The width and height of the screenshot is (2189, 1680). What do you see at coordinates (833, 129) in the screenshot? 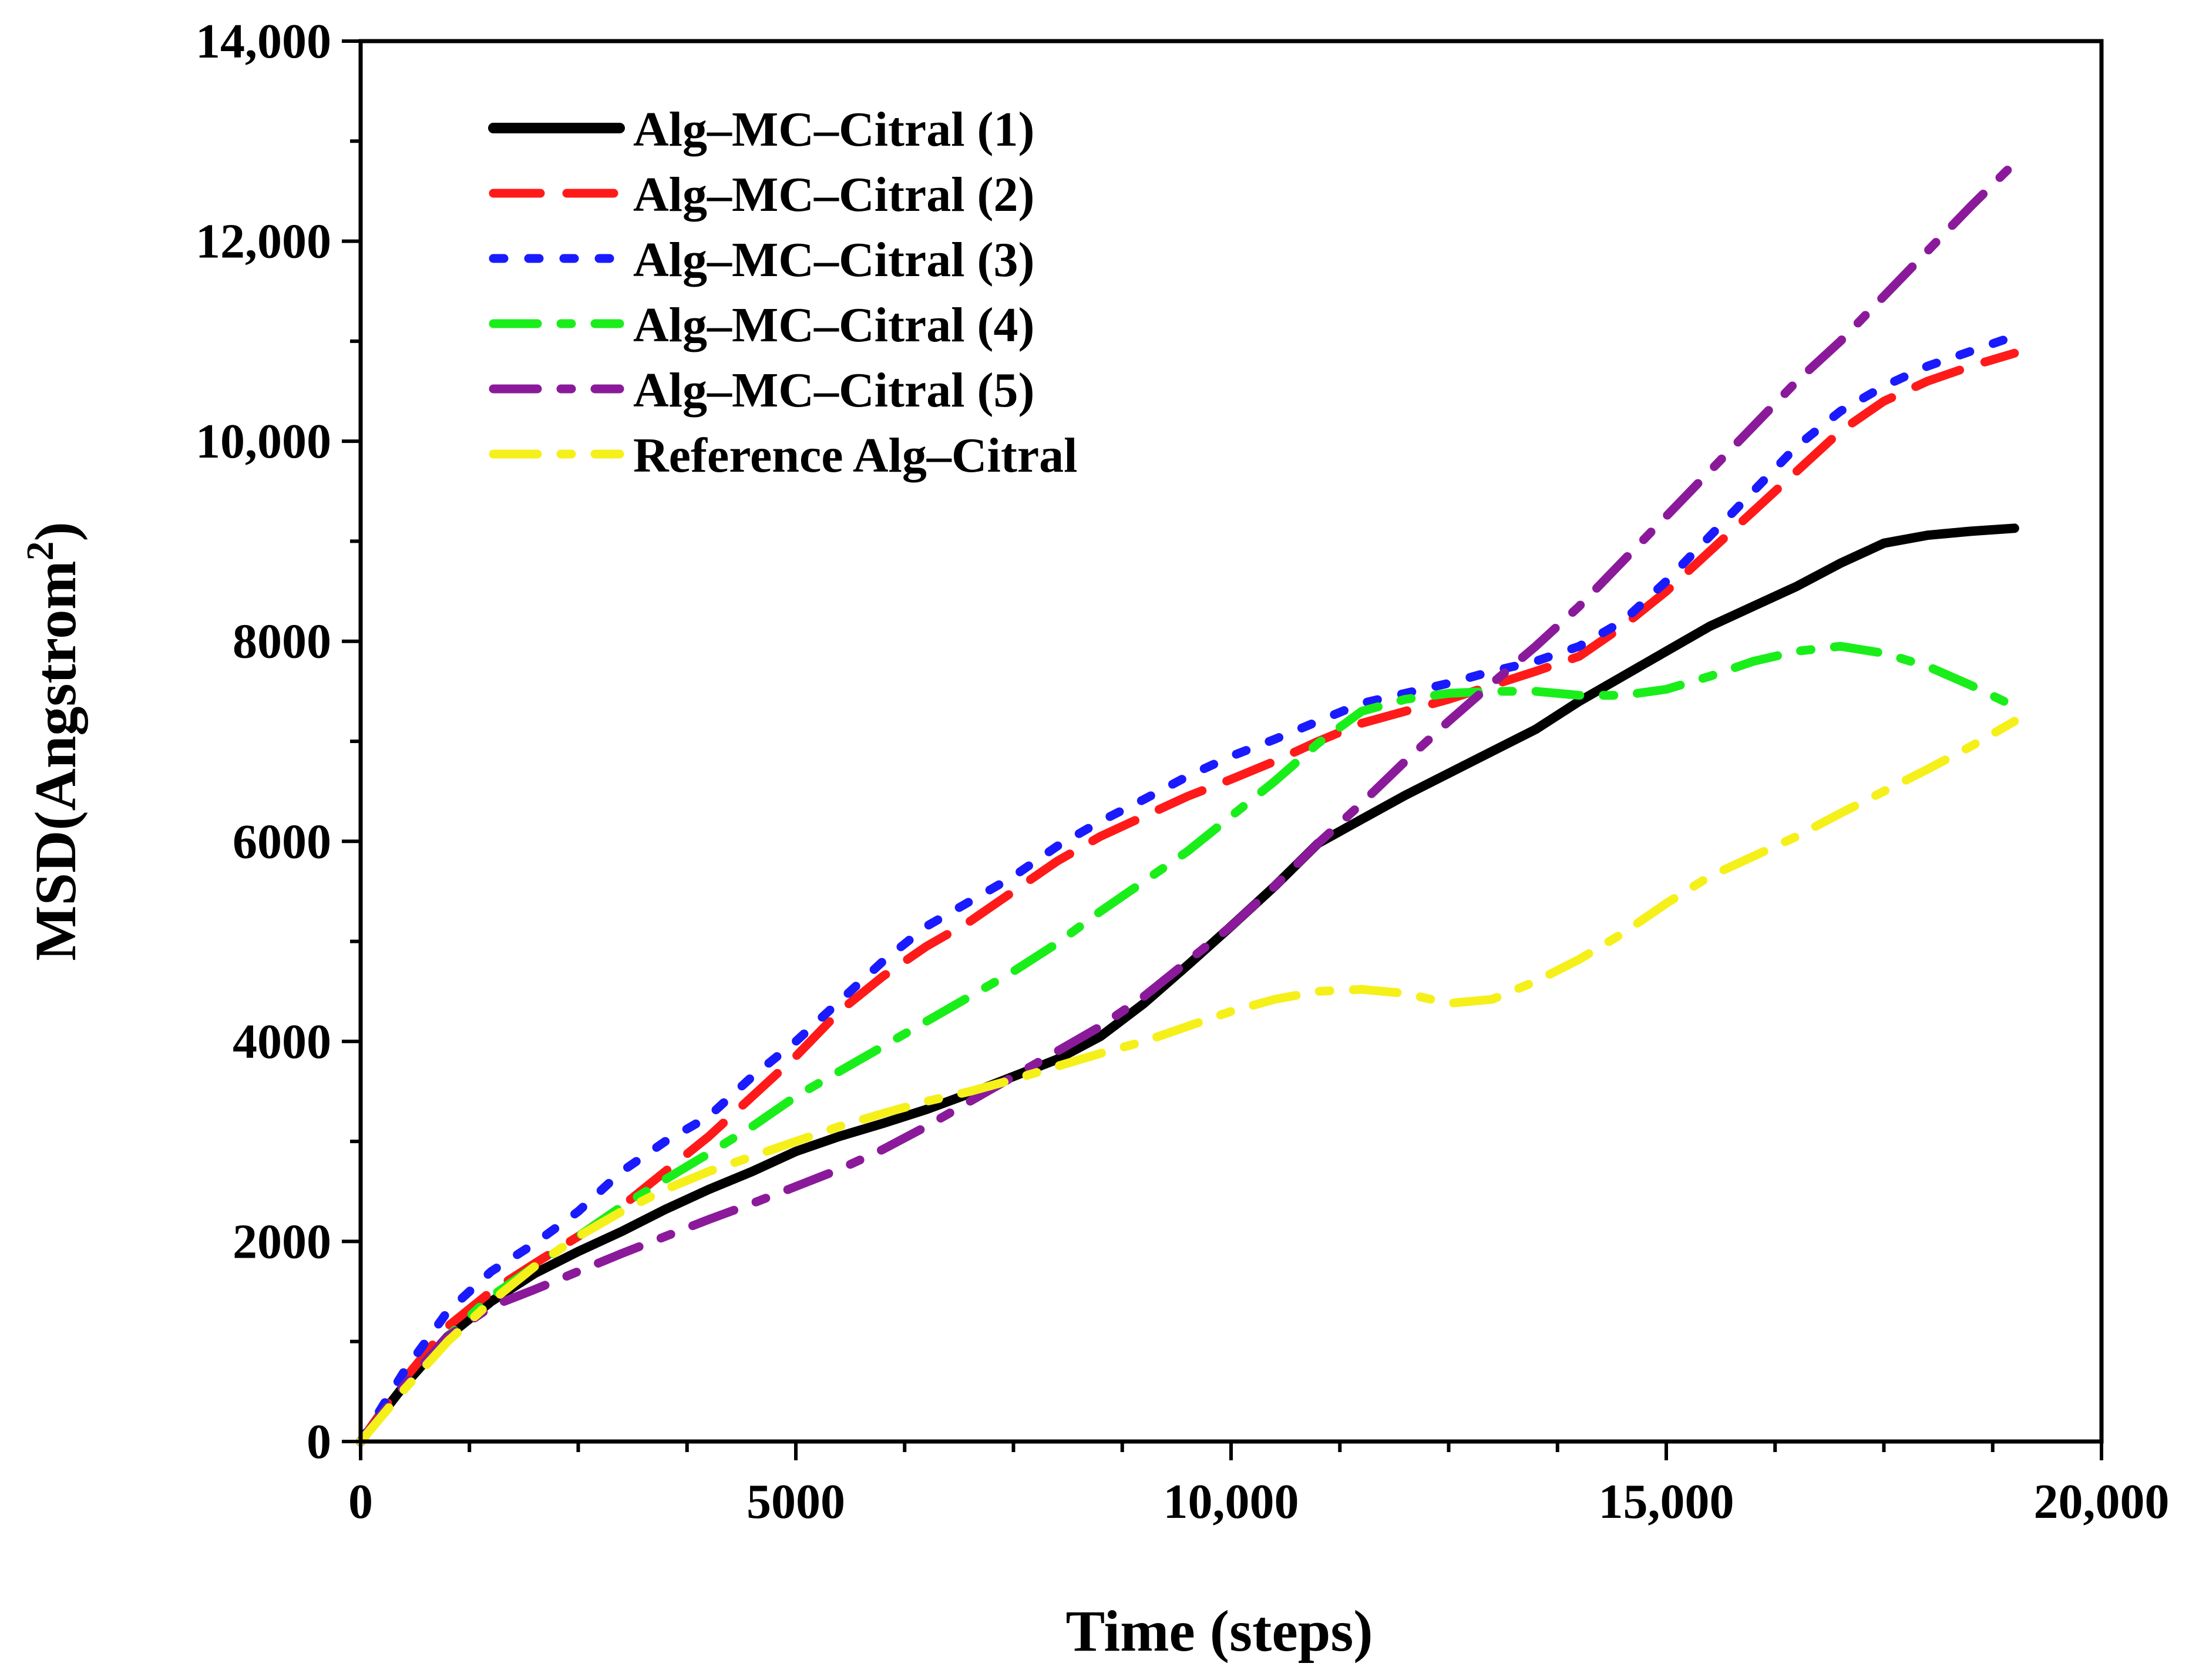
I see `legend-label-1: Alg–MC–Citral (1)` at bounding box center [833, 129].